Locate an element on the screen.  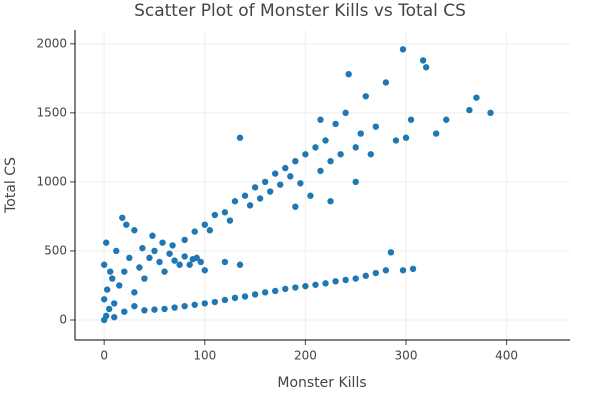
y-tick-label: 1000 is located at coordinates (51, 181).